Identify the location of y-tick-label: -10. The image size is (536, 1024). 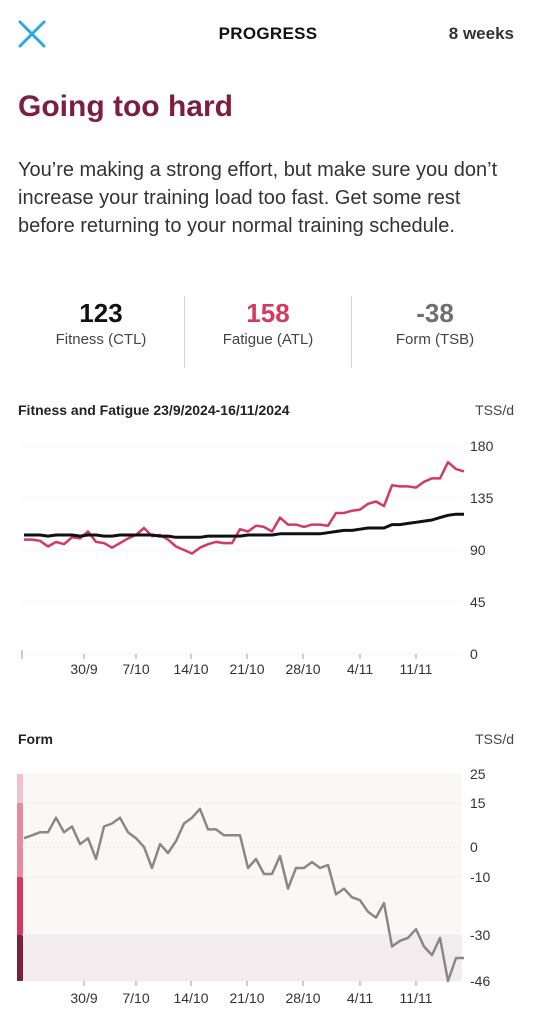
(480, 877).